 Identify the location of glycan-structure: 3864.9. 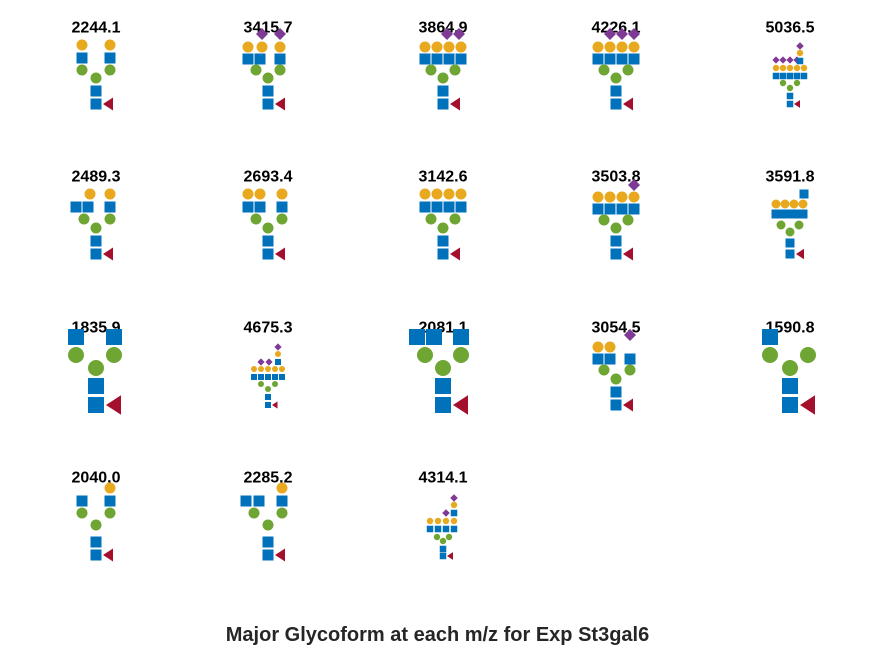
(443, 65).